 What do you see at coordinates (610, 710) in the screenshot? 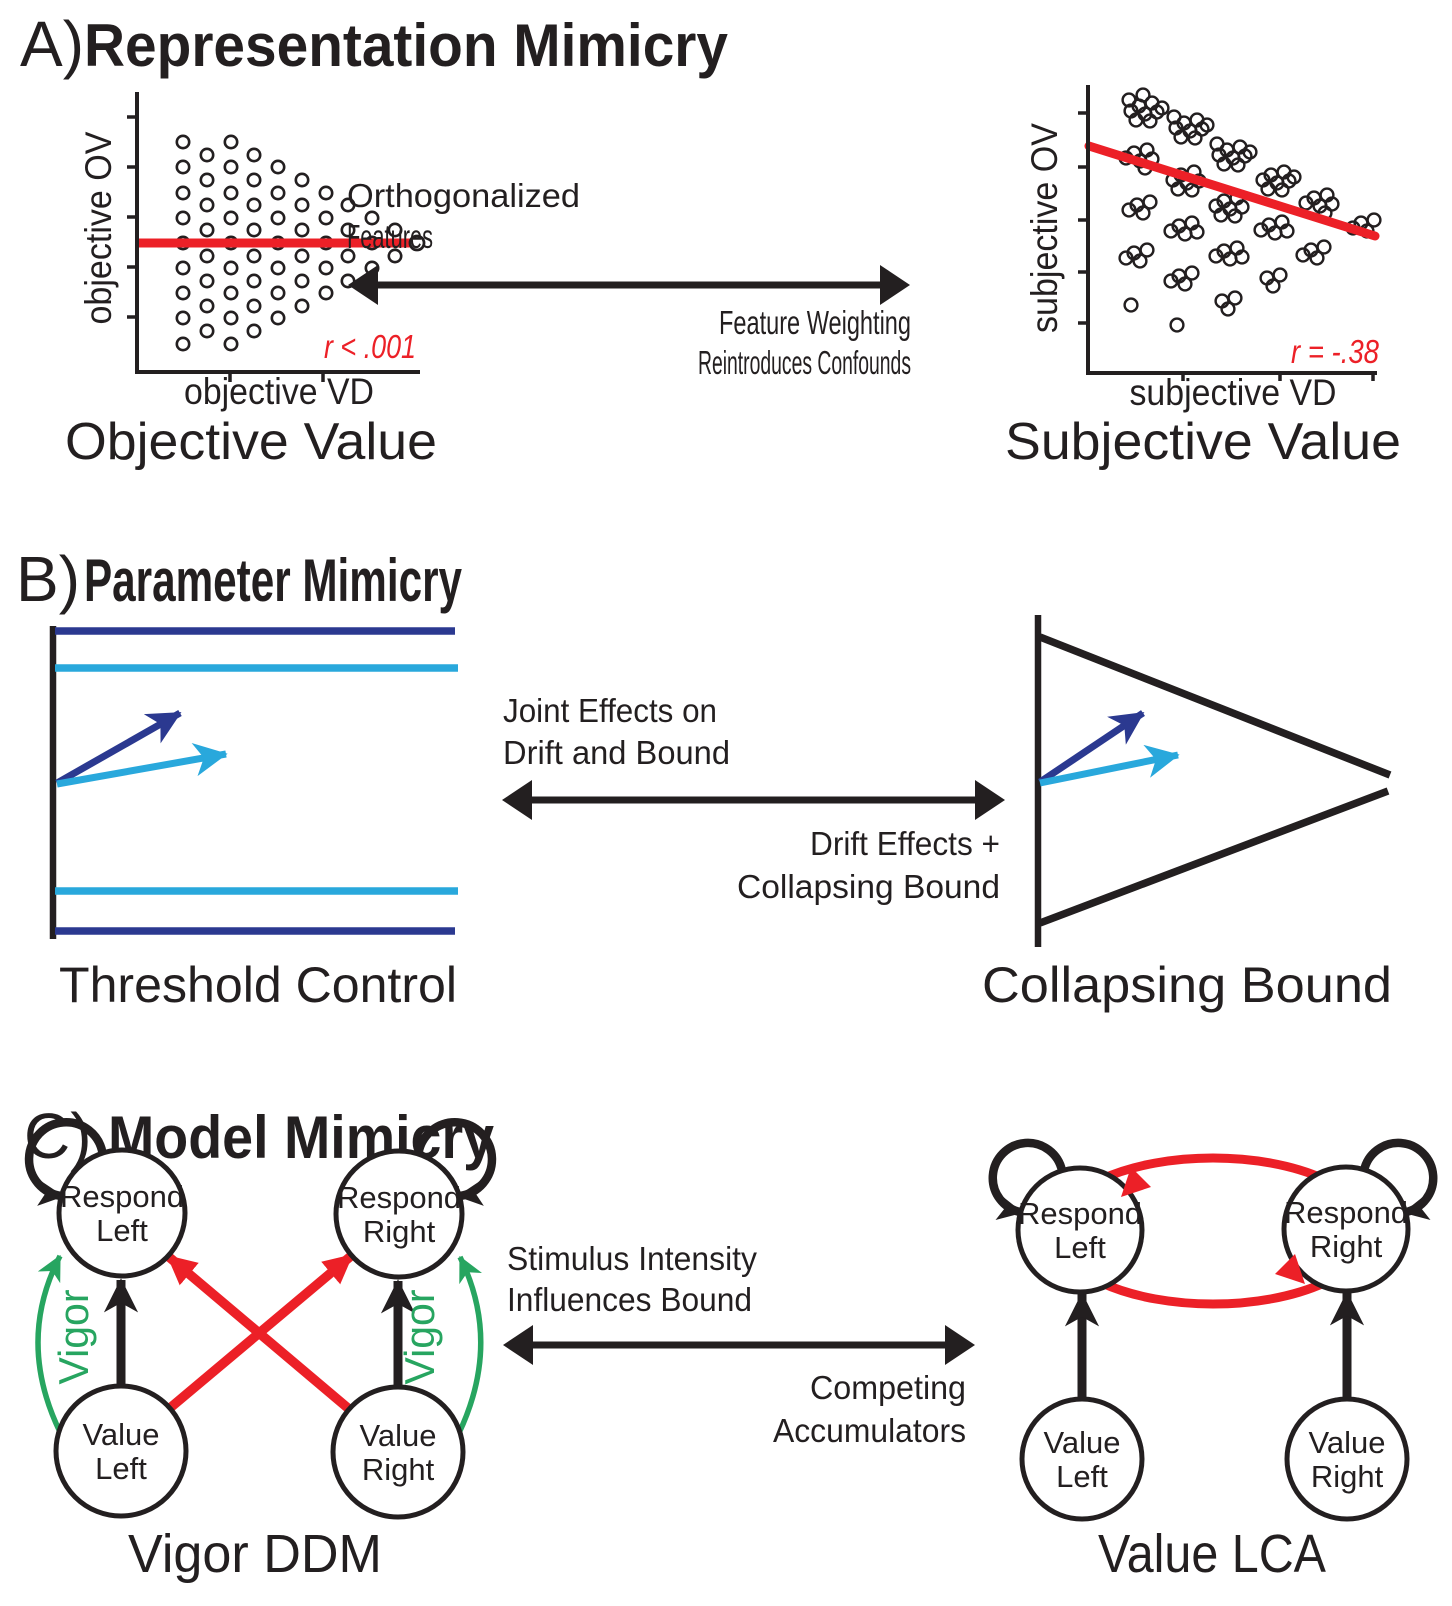
I see `panel-b-top-label-line1: Joint Effects on` at bounding box center [610, 710].